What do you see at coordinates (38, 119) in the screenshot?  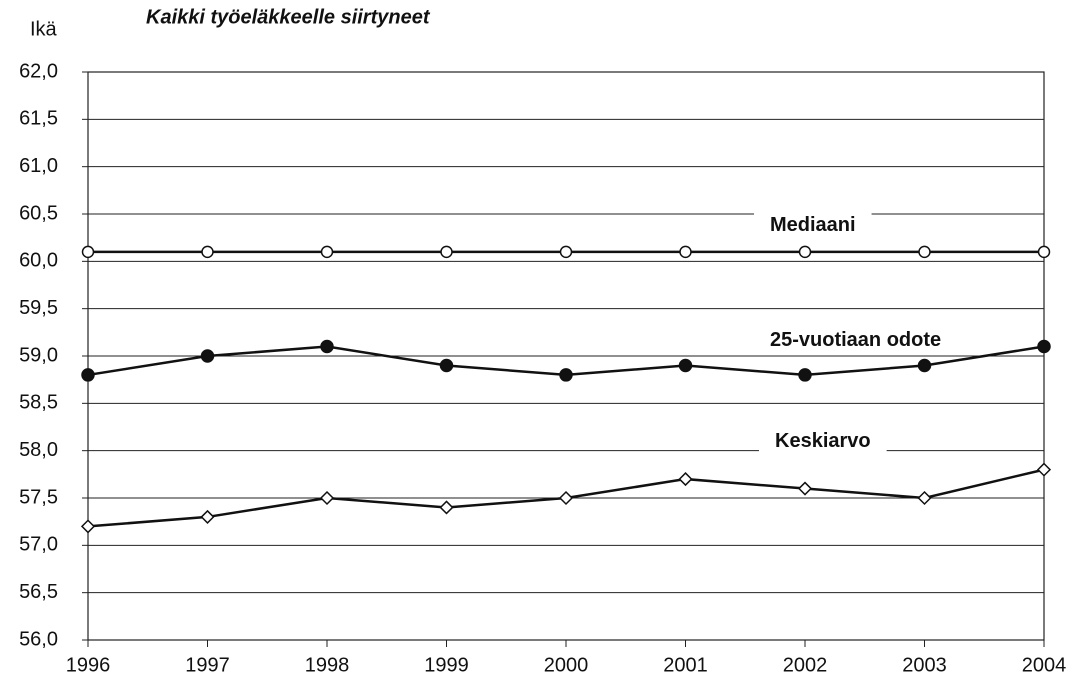 I see `y-tick-label: 61,5` at bounding box center [38, 119].